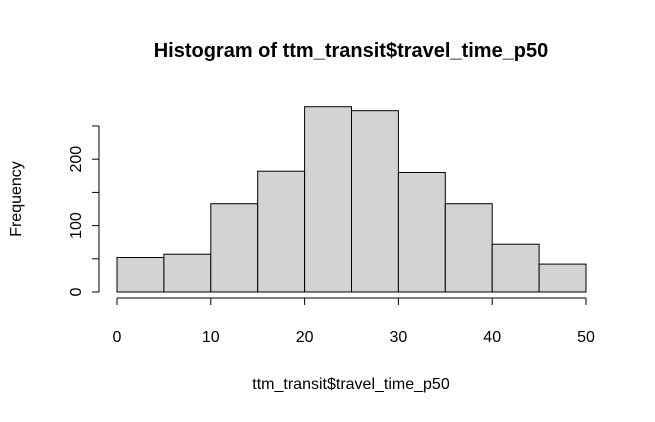 The height and width of the screenshot is (422, 655). What do you see at coordinates (76, 225) in the screenshot?
I see `y-tick-label: 100` at bounding box center [76, 225].